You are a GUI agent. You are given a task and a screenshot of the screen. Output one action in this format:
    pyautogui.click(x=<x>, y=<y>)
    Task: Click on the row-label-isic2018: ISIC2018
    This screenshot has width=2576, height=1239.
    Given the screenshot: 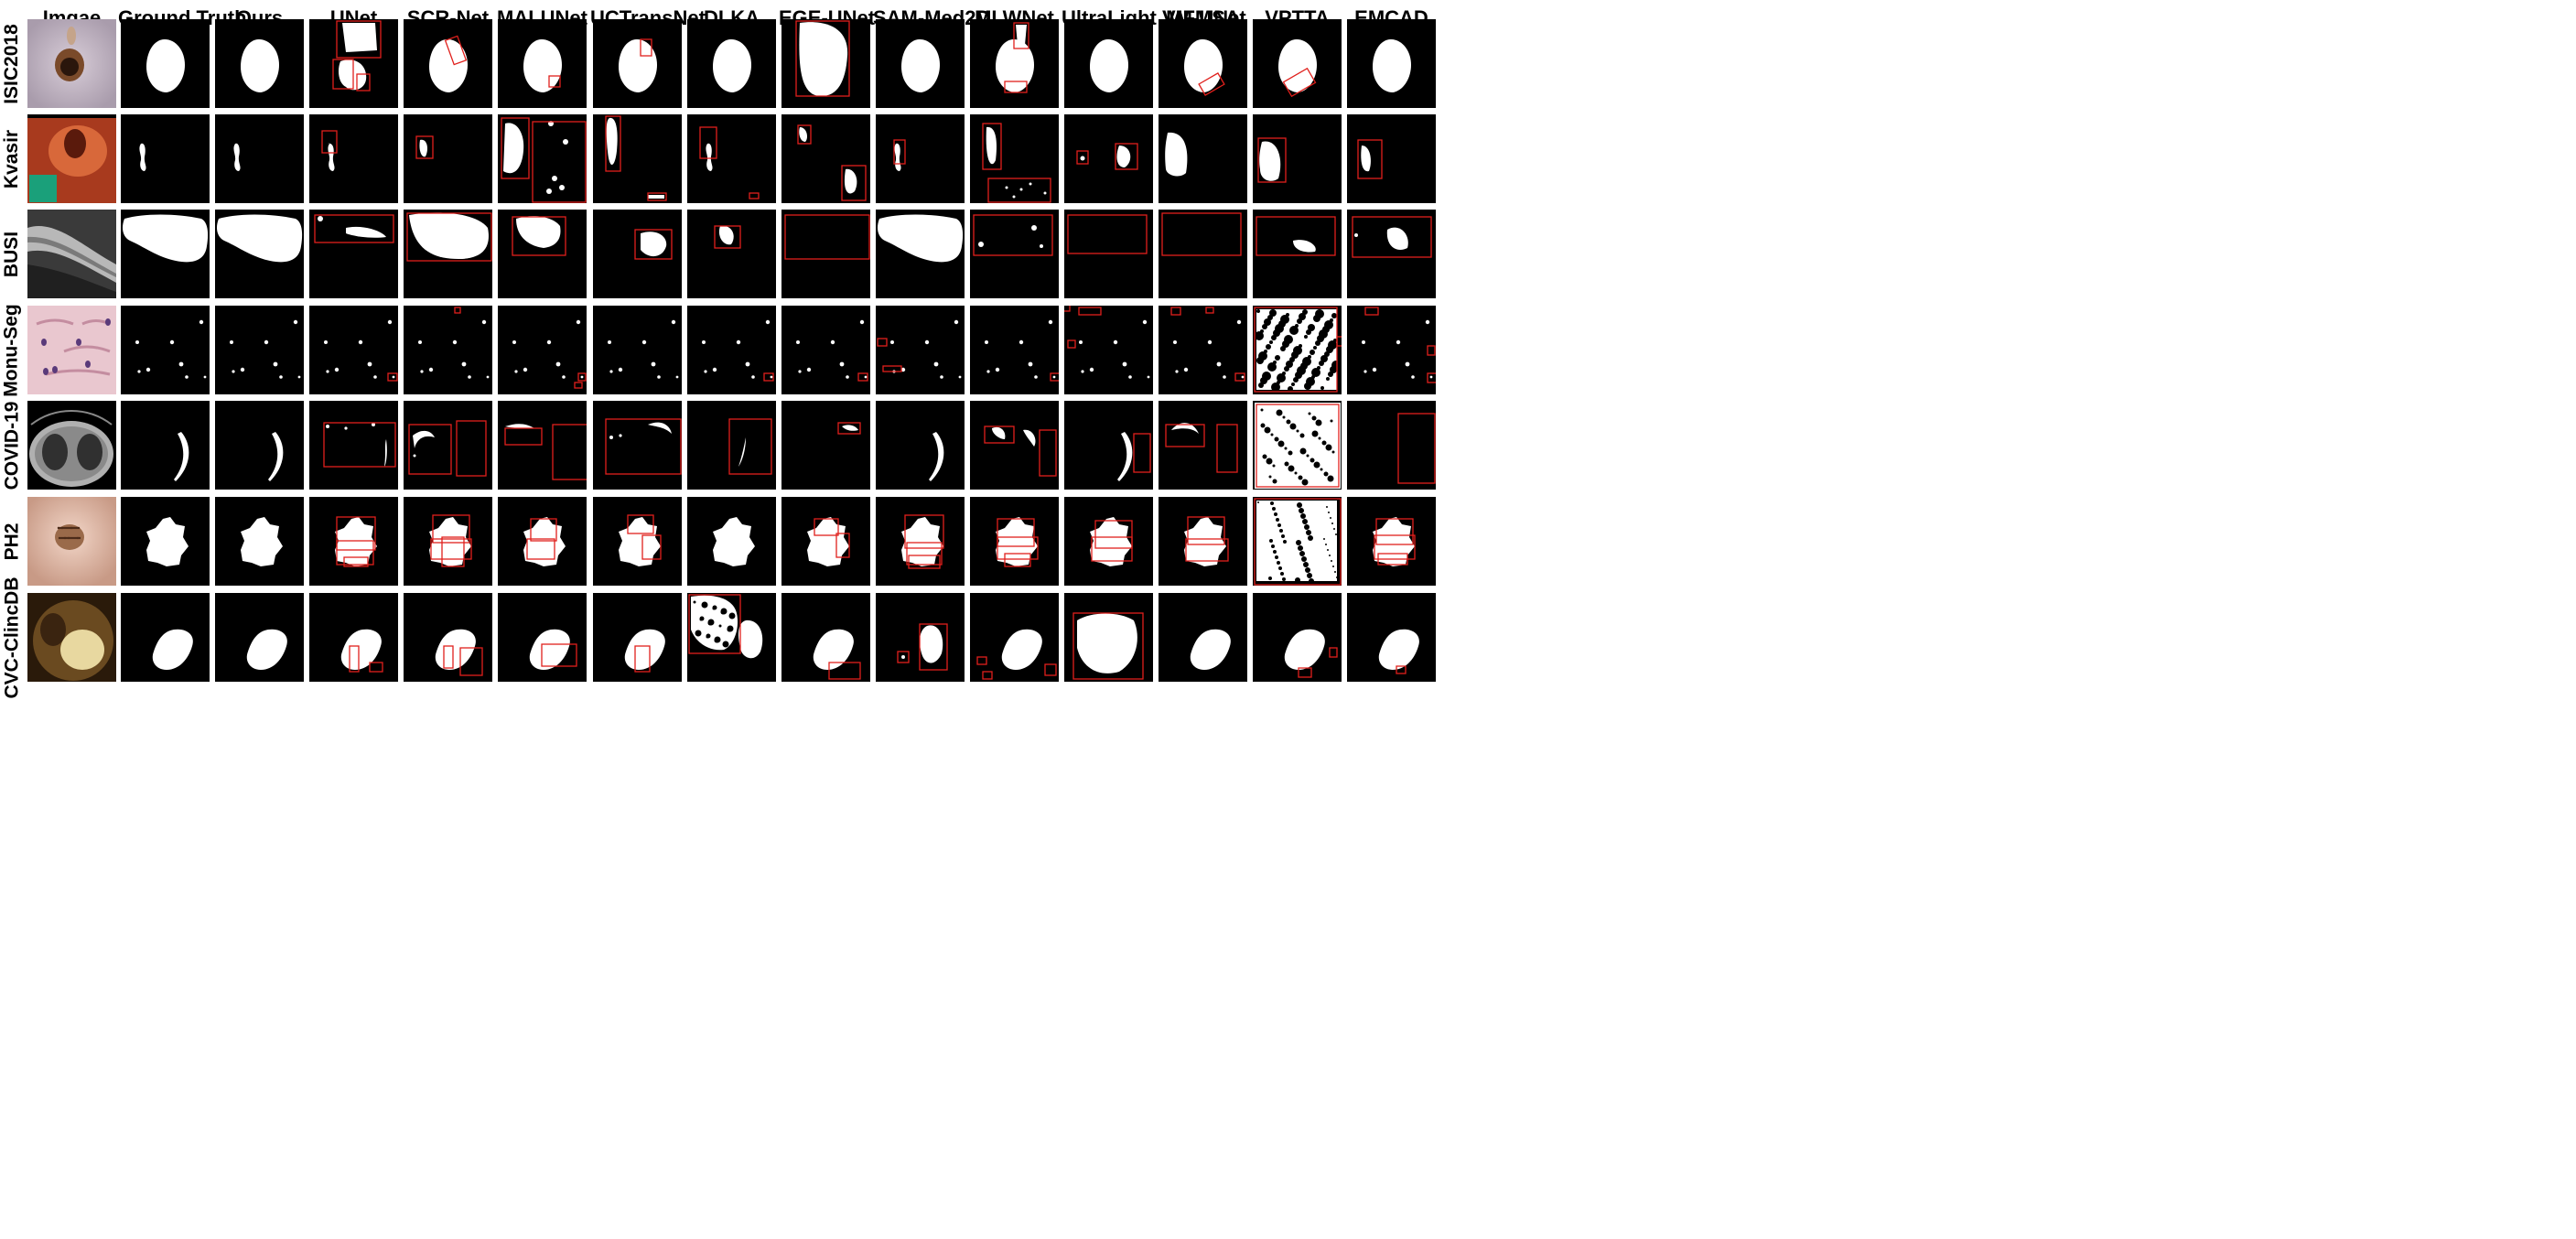 What is the action you would take?
    pyautogui.click(x=12, y=64)
    